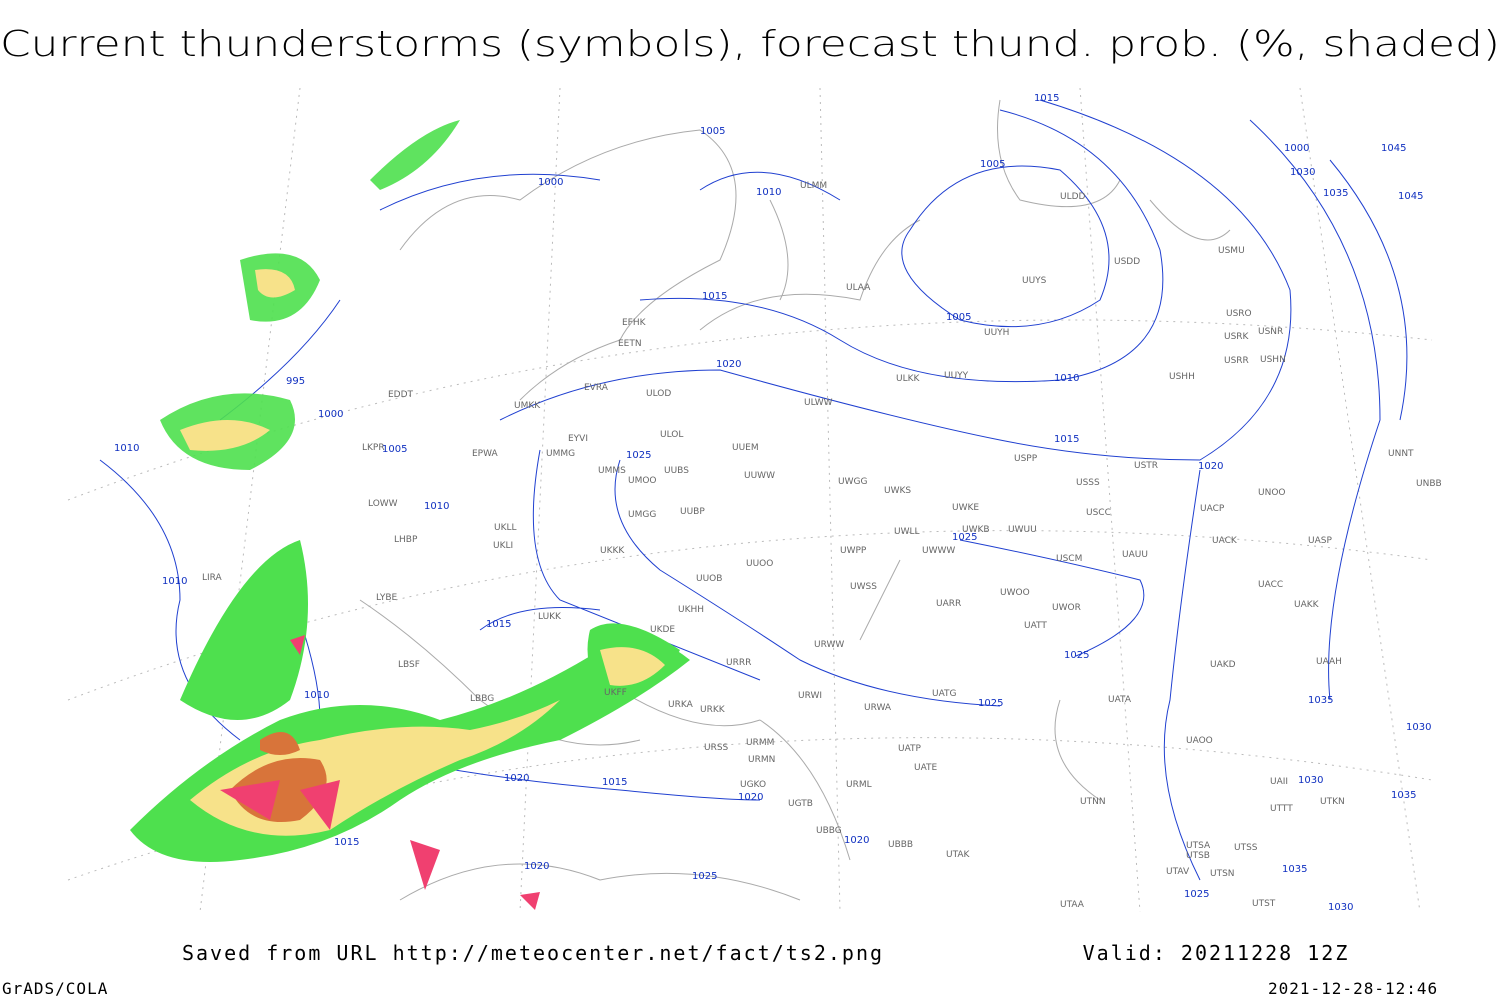 This screenshot has height=1000, width=1500. I want to click on station-label: LUKK, so click(550, 617).